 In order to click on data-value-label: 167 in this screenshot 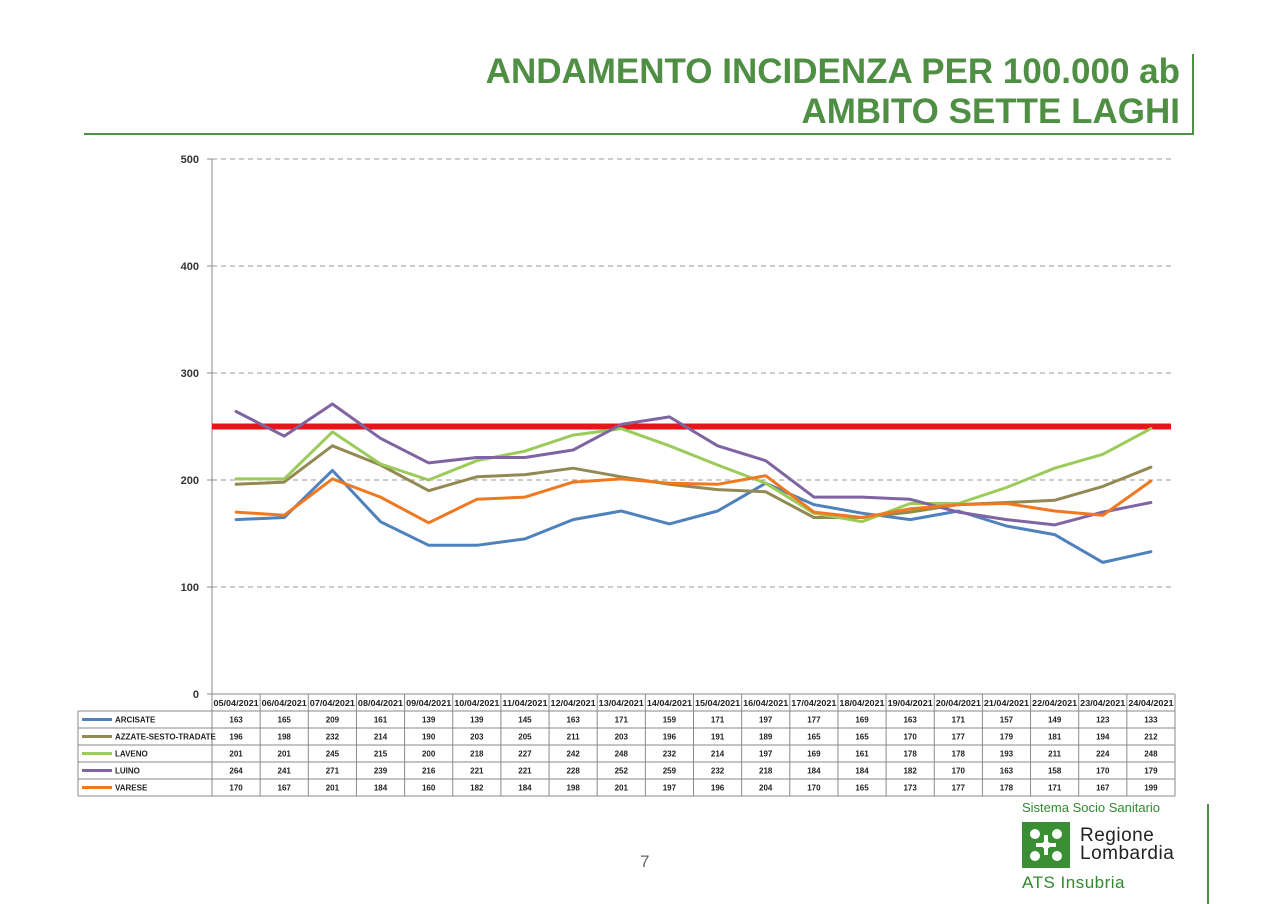, I will do `click(285, 788)`.